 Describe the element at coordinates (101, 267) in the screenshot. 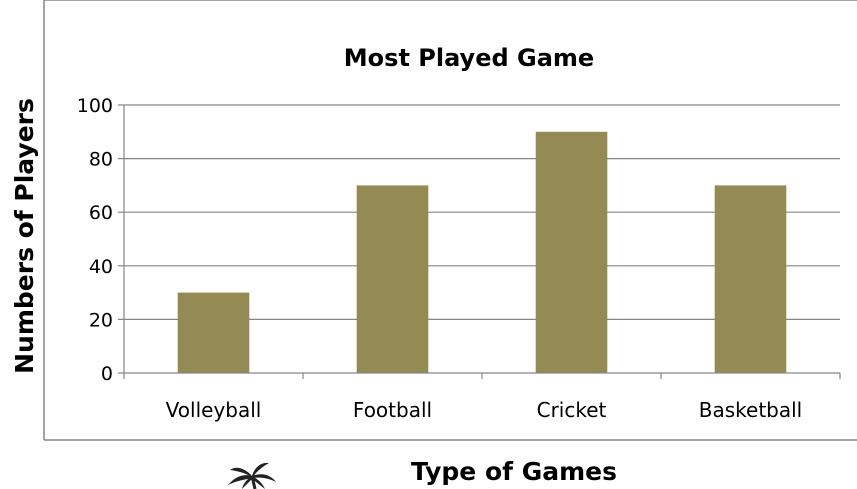

I see `y-tick-label: 40` at that location.